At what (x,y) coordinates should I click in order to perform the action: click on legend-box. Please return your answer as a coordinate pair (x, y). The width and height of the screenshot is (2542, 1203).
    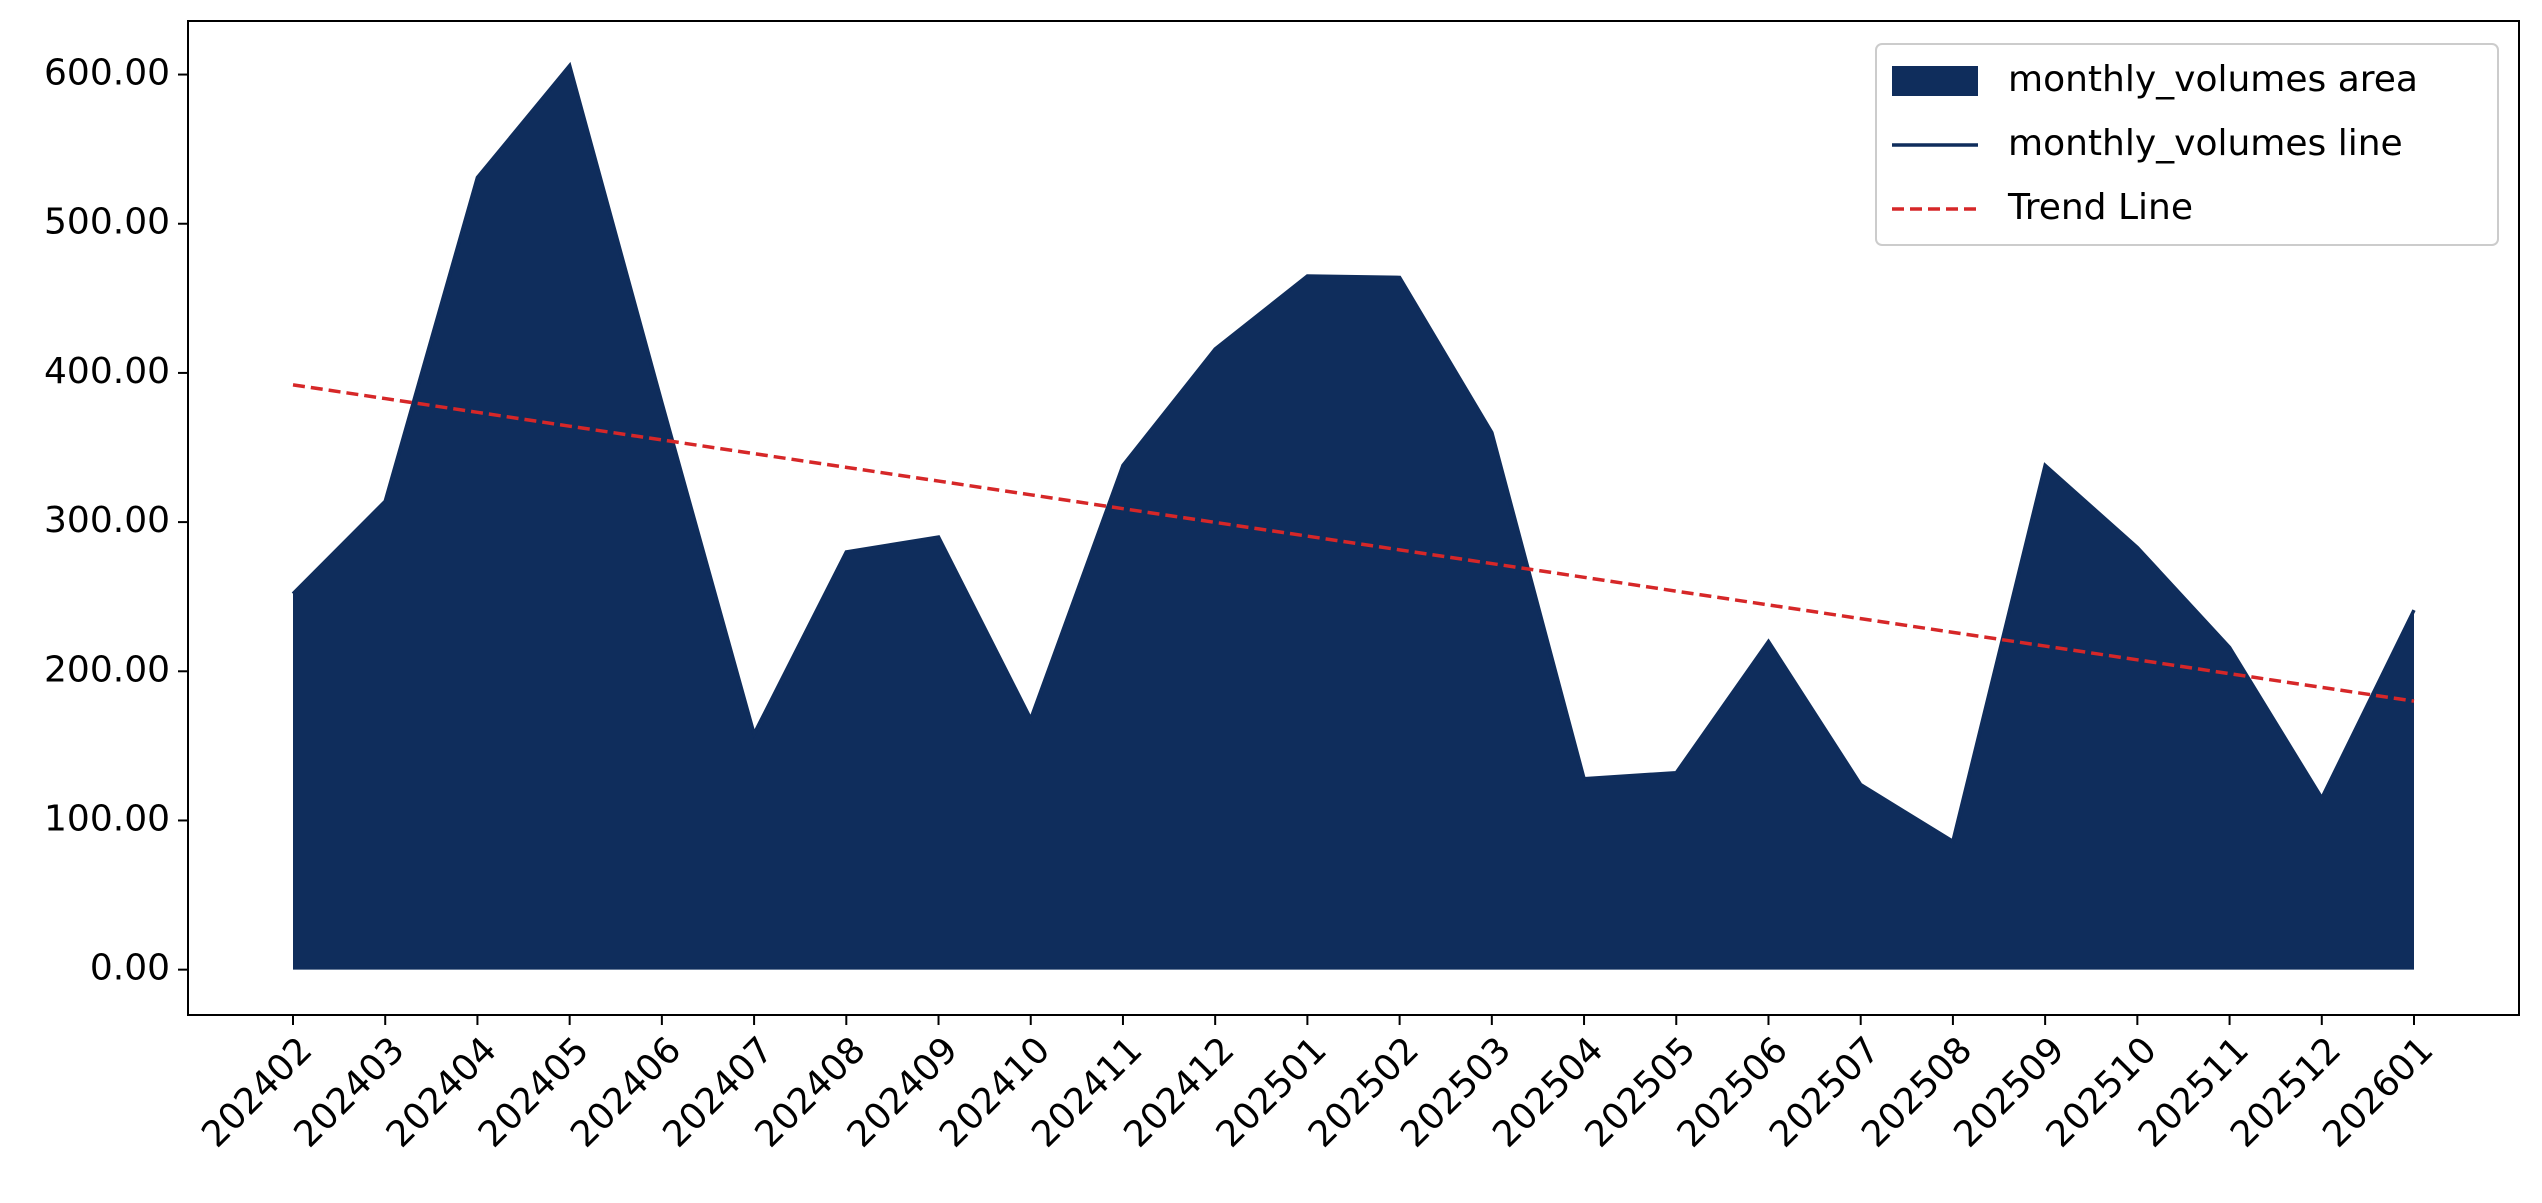
    Looking at the image, I should click on (2187, 144).